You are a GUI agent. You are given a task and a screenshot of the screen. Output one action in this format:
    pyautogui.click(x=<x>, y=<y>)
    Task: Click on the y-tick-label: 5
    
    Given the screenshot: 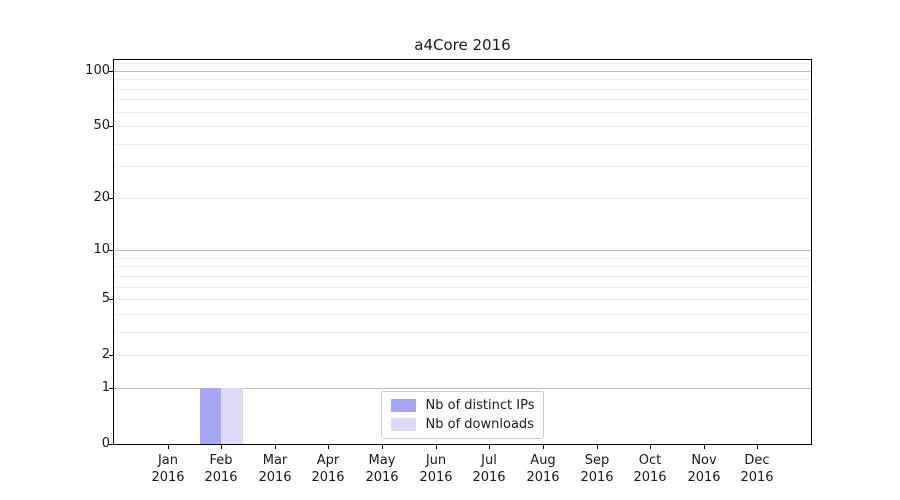 What is the action you would take?
    pyautogui.click(x=105, y=298)
    